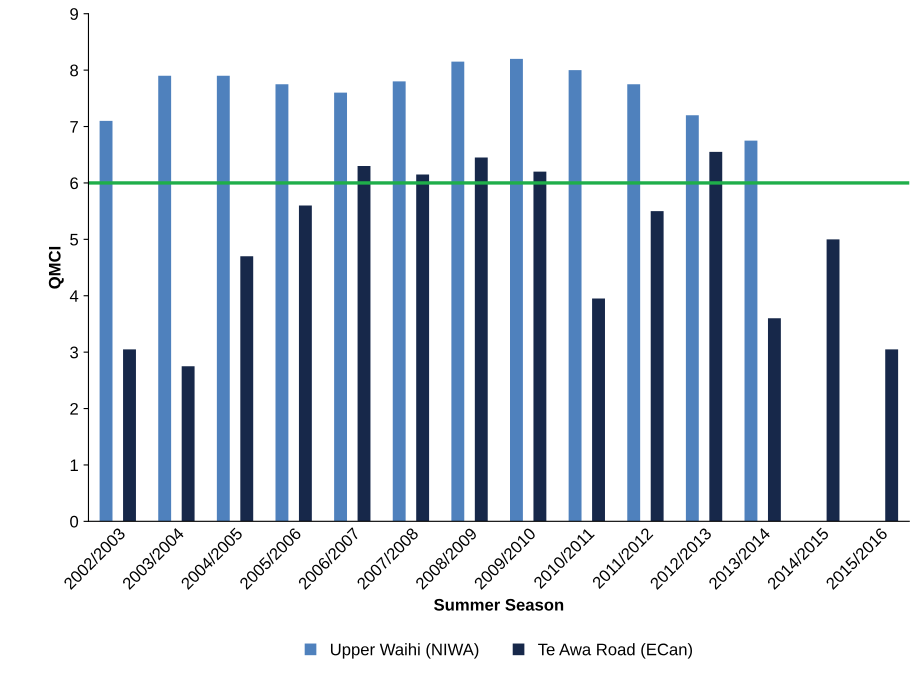 The width and height of the screenshot is (912, 686). I want to click on y-tick-label: 7, so click(74, 127).